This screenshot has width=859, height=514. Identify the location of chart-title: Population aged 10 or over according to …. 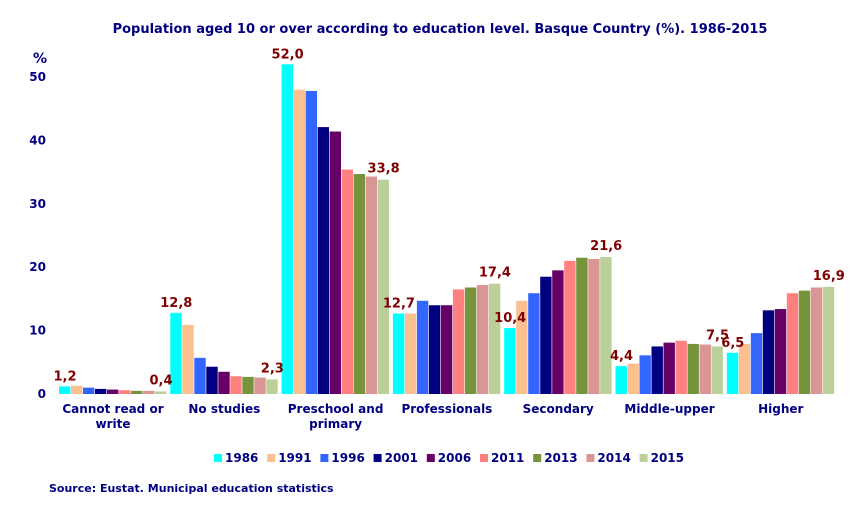
(440, 29).